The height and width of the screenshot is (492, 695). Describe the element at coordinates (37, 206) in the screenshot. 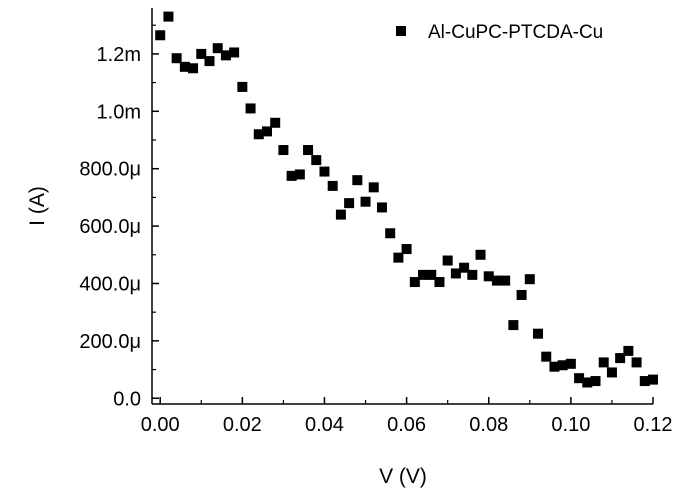

I see `y-axis-title: I (A)` at that location.